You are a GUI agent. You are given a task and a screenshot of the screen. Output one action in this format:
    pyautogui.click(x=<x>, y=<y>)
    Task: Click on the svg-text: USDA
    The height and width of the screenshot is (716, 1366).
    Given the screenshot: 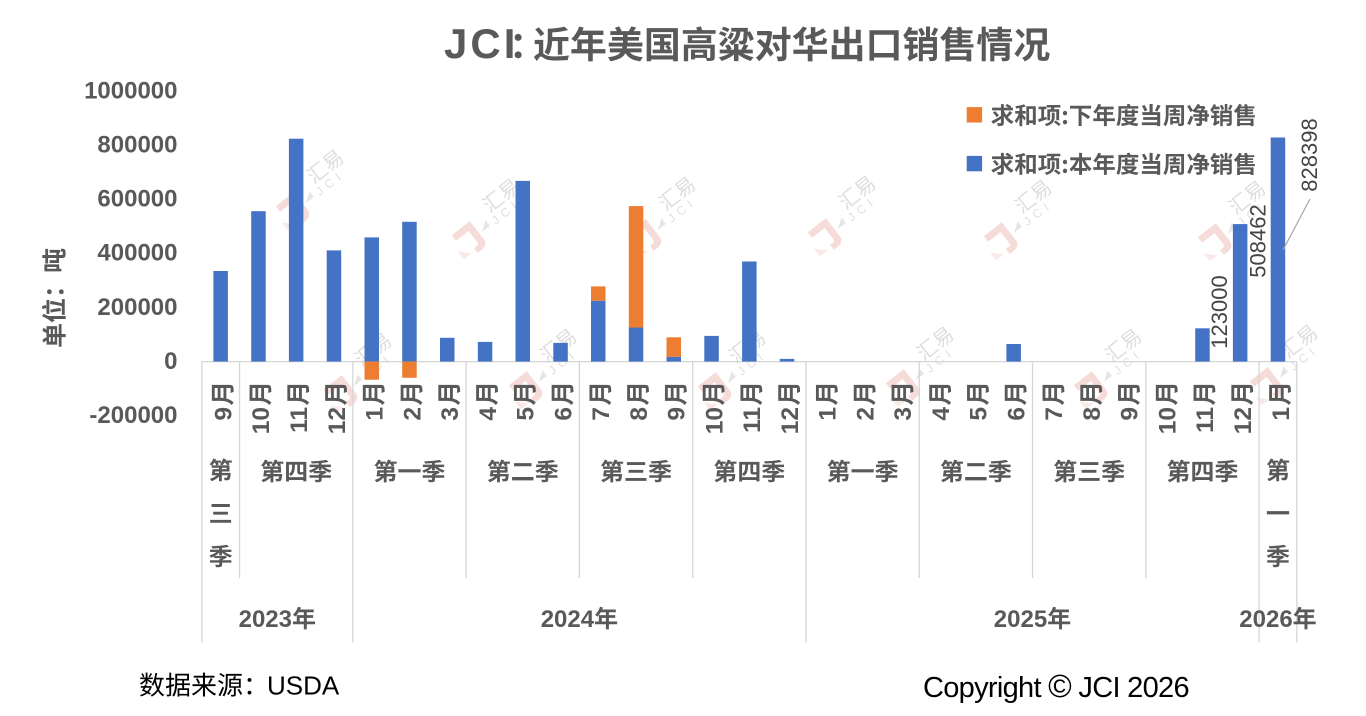 What is the action you would take?
    pyautogui.click(x=303, y=686)
    